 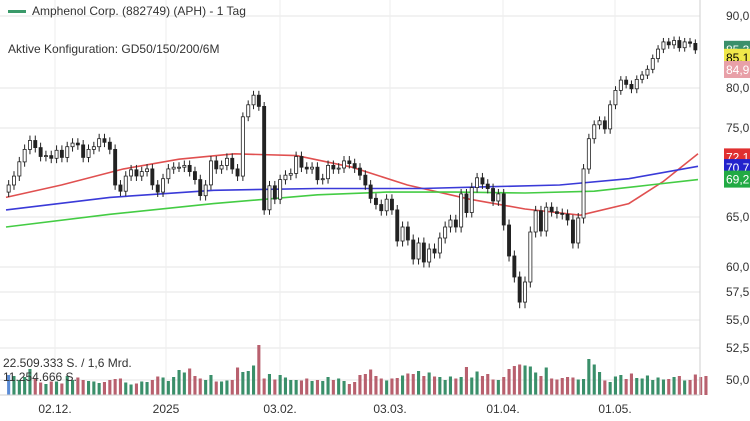 What do you see at coordinates (738, 88) in the screenshot?
I see `y-tick-label: 80,0` at bounding box center [738, 88].